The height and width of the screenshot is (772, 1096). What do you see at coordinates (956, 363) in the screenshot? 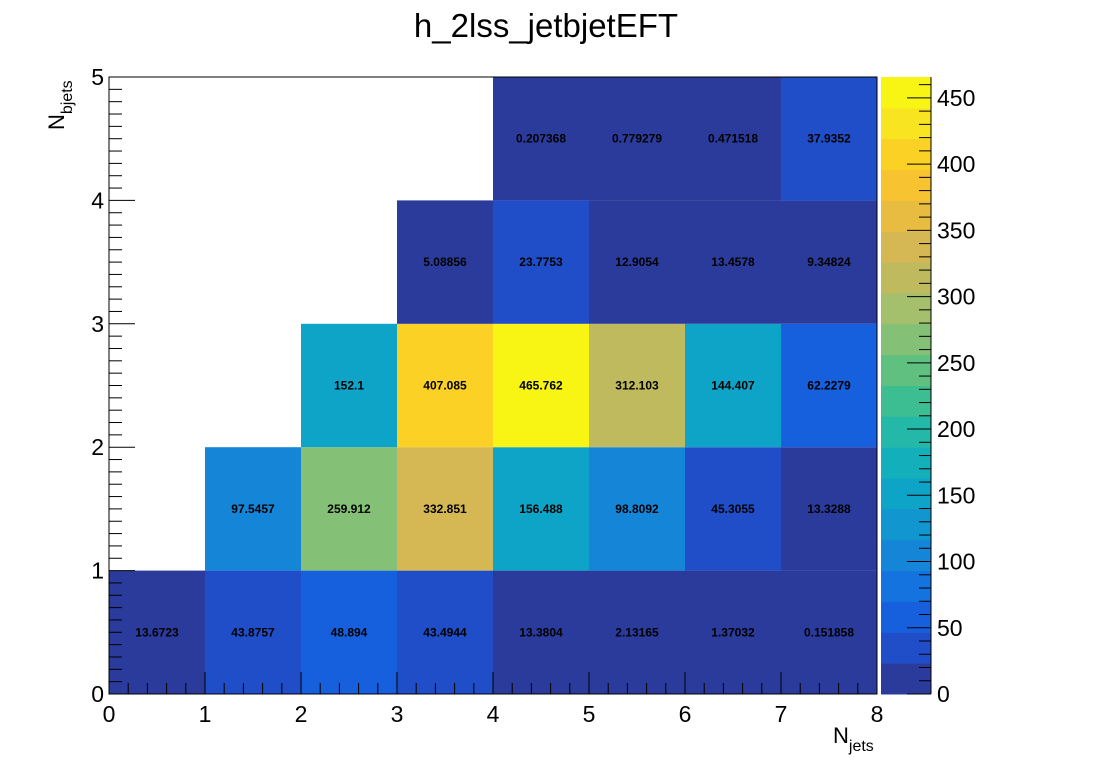
I see `colorbar-tick-label: 250` at bounding box center [956, 363].